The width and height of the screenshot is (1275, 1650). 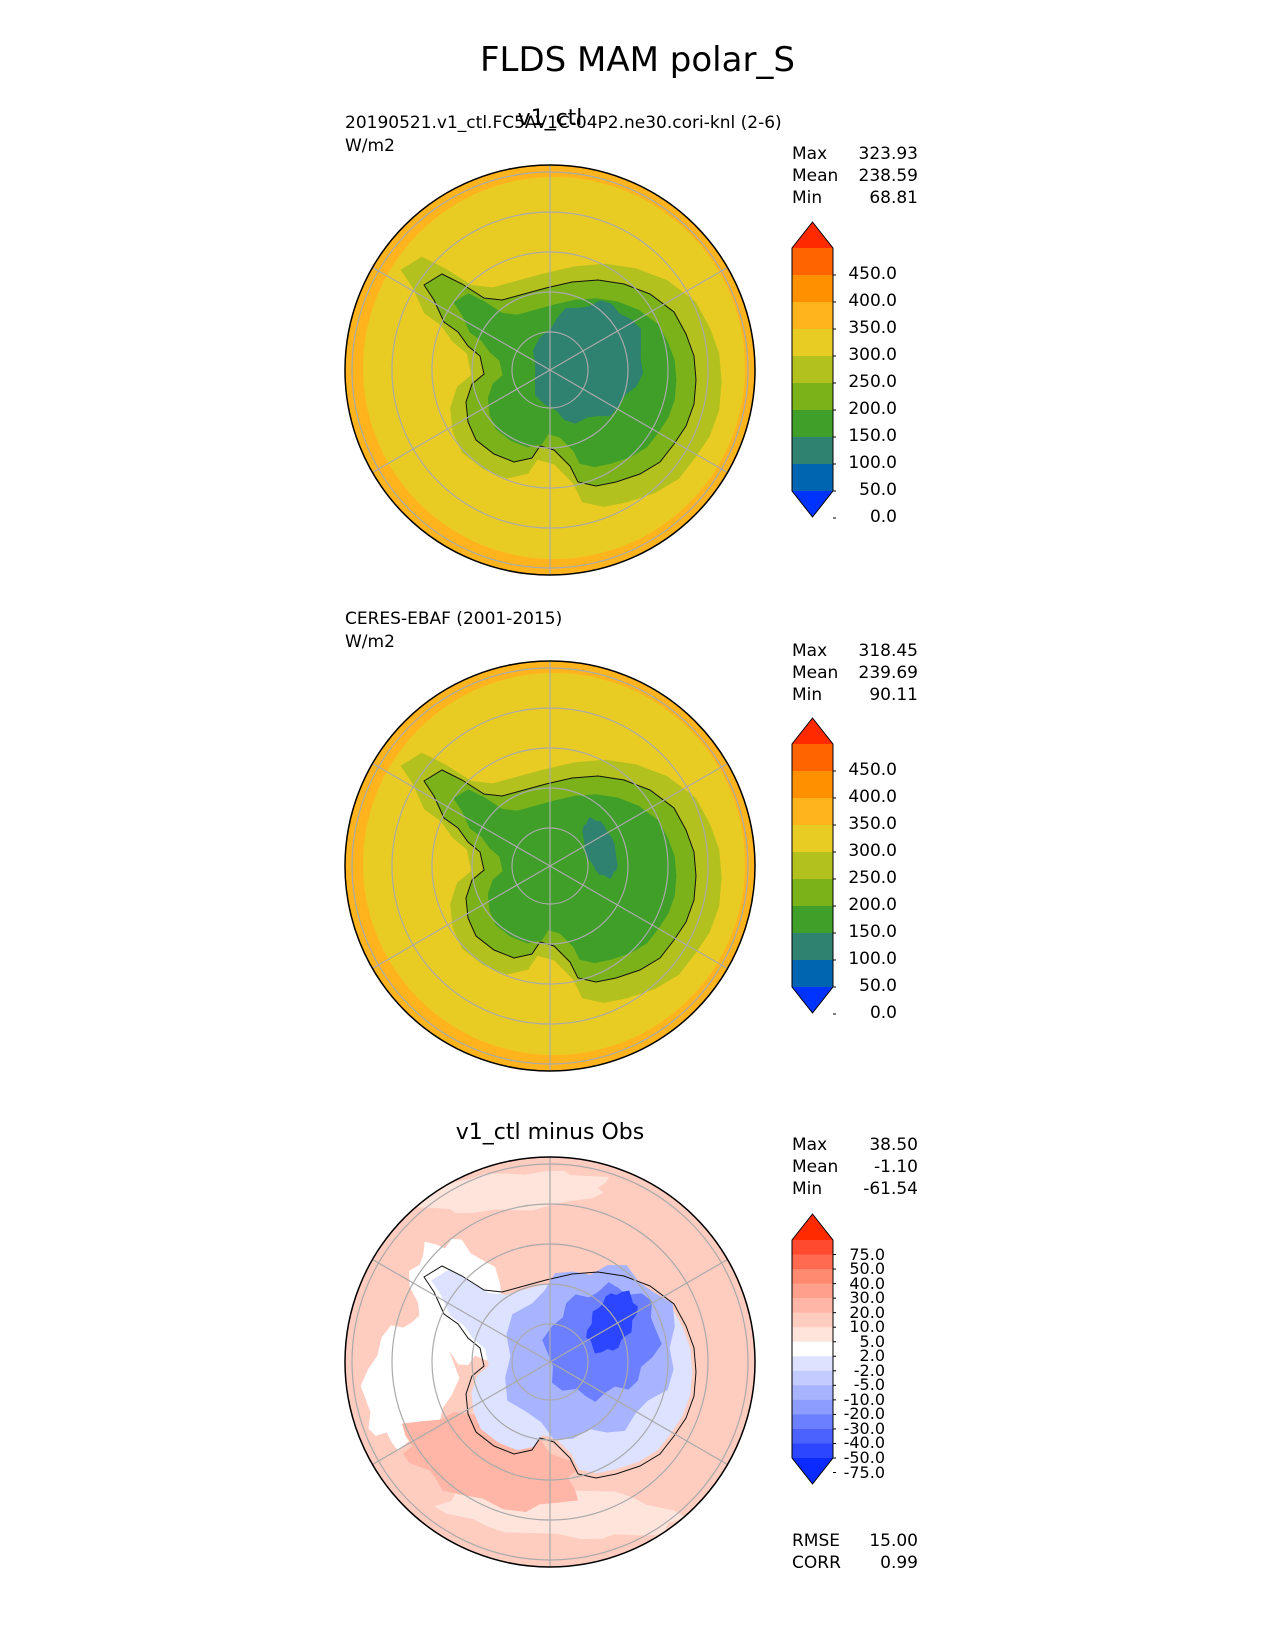 What do you see at coordinates (864, 1399) in the screenshot?
I see `colorbar-tick-label: -10.0` at bounding box center [864, 1399].